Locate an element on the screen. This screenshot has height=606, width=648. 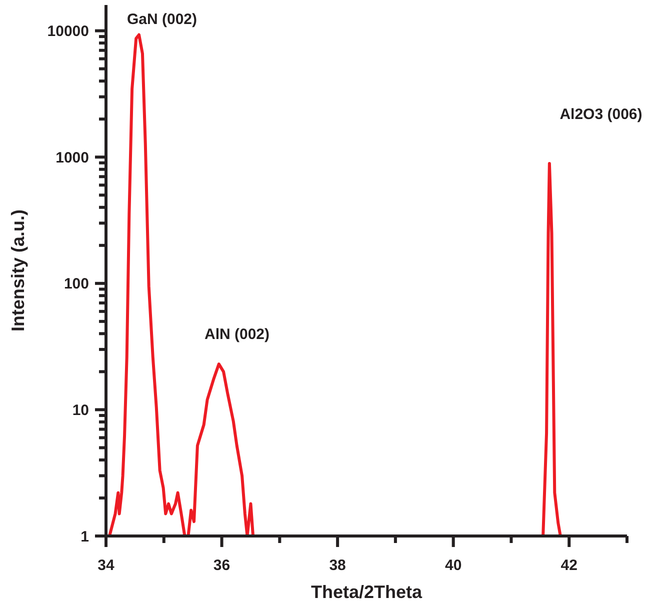
x-tick-label: 34 is located at coordinates (106, 565).